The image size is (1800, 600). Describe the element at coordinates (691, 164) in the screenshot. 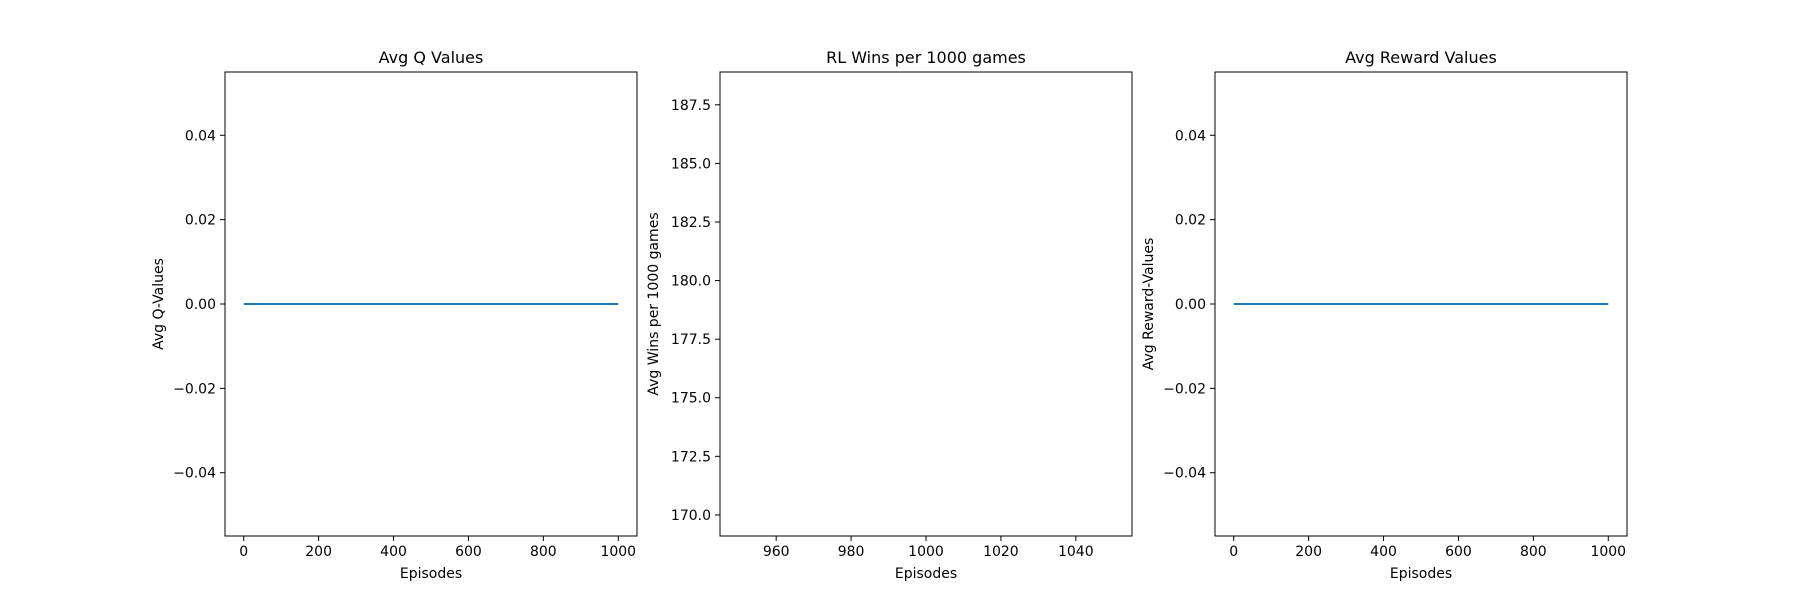

I see `y-tick-label: 185.0` at that location.